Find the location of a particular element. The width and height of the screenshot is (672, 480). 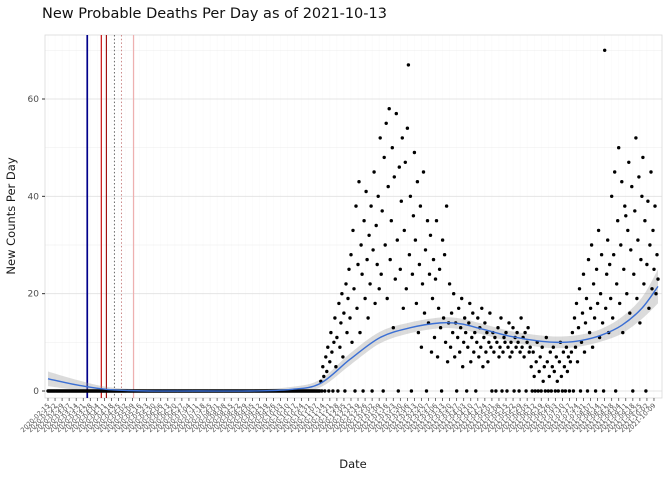

y-axis-title: New Counts Per Day is located at coordinates (11, 215).